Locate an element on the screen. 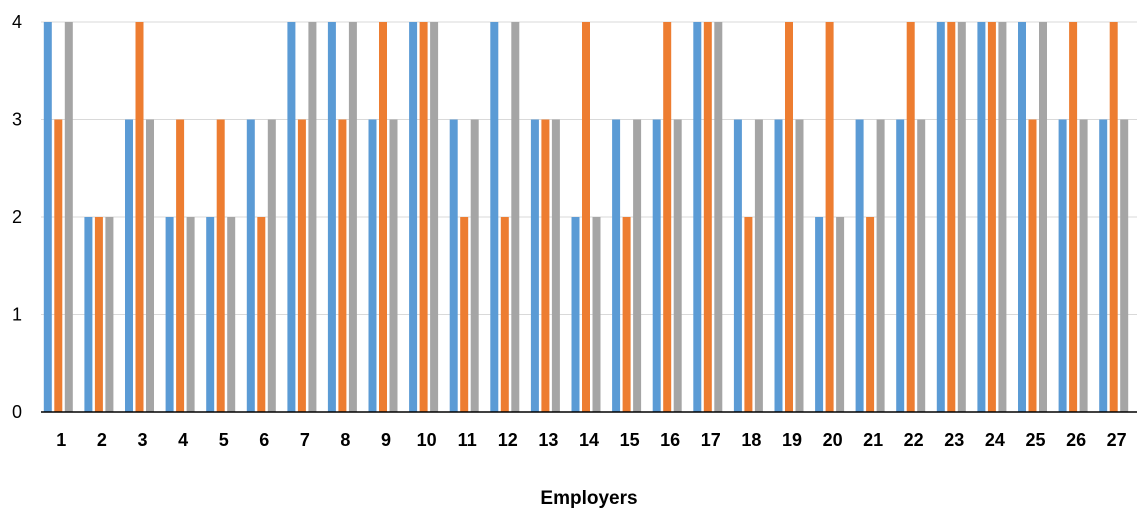  x-tick-label: 7 is located at coordinates (305, 440).